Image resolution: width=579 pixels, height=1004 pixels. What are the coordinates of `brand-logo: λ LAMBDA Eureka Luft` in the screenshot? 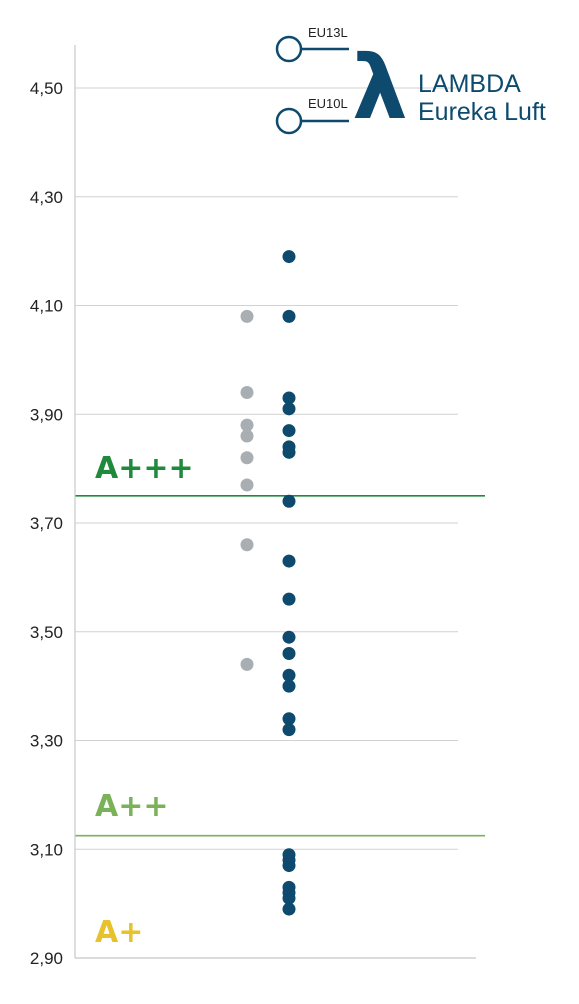 It's located at (449, 87).